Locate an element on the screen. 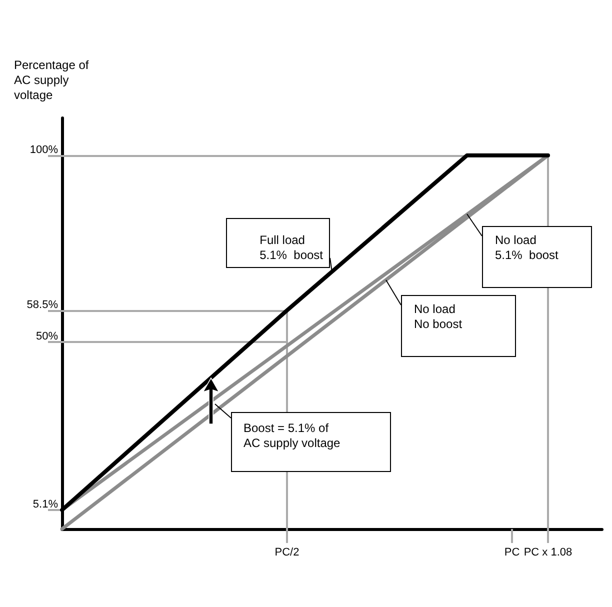  y-tick-label: 50% is located at coordinates (47, 336).